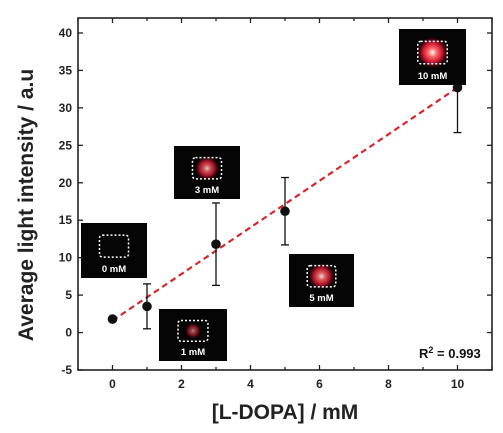 The image size is (503, 433). I want to click on x-tick-label: 0, so click(112, 384).